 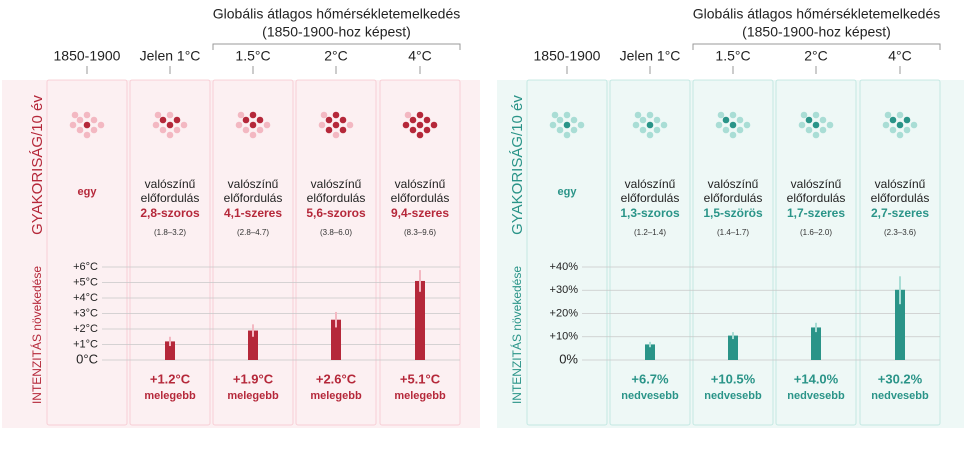 What do you see at coordinates (650, 184) in the screenshot?
I see `frequency-text: valószínű` at bounding box center [650, 184].